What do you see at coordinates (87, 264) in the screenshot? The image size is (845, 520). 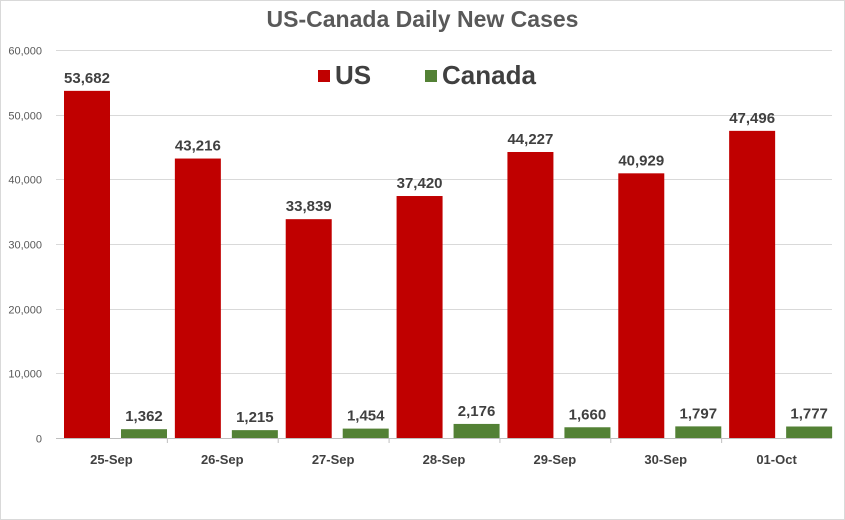 I see `bar-us-25-sep` at bounding box center [87, 264].